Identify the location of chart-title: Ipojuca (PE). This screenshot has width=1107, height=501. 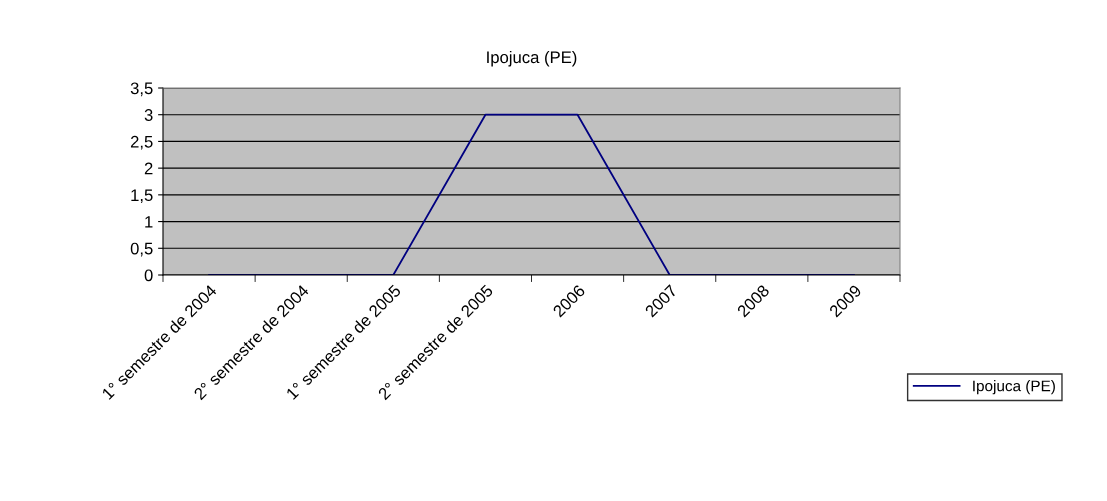
(532, 58).